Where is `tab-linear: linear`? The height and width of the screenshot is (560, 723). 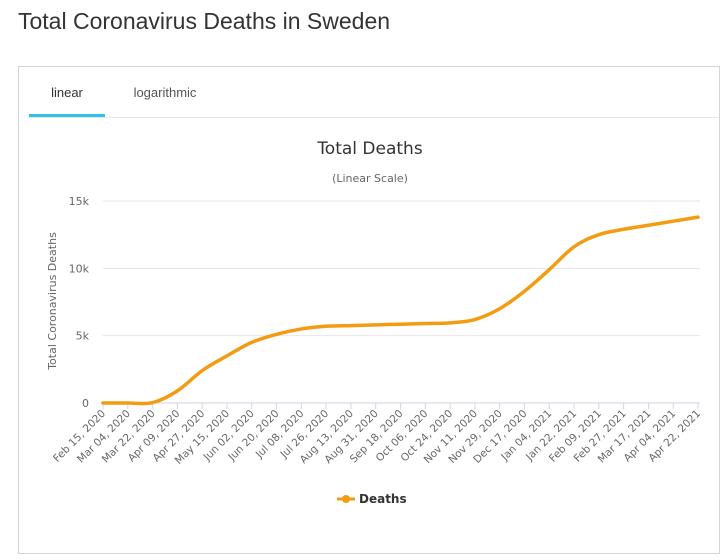 tab-linear: linear is located at coordinates (67, 92).